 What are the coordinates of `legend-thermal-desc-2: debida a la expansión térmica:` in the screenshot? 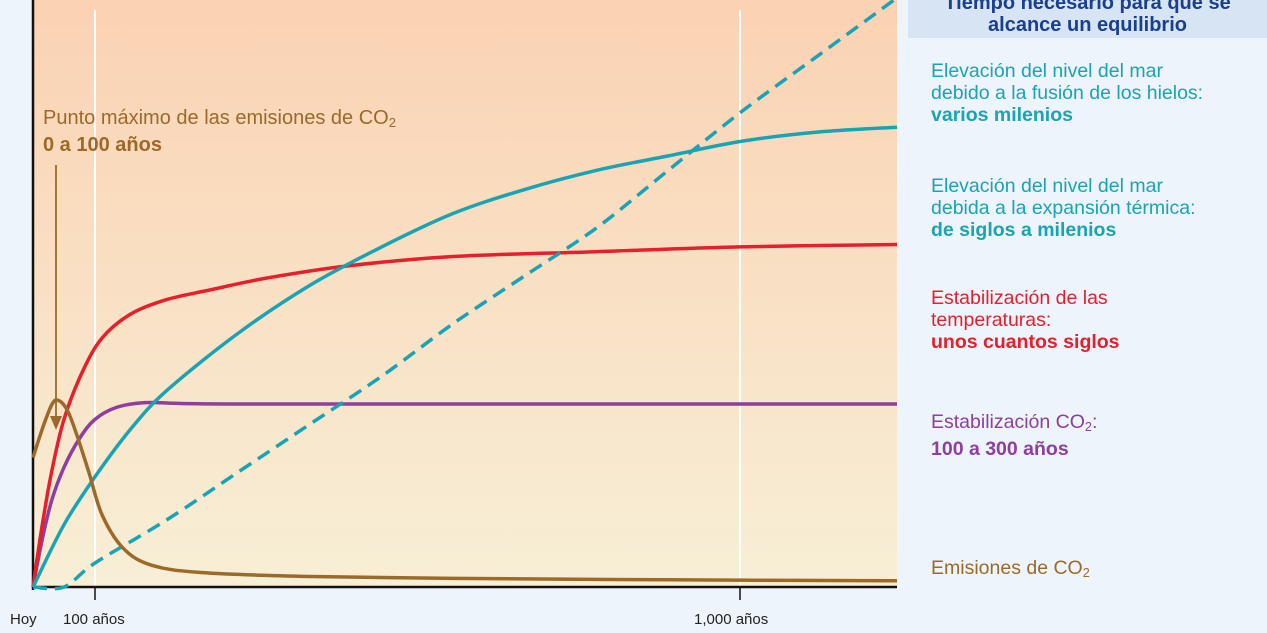 It's located at (1063, 208).